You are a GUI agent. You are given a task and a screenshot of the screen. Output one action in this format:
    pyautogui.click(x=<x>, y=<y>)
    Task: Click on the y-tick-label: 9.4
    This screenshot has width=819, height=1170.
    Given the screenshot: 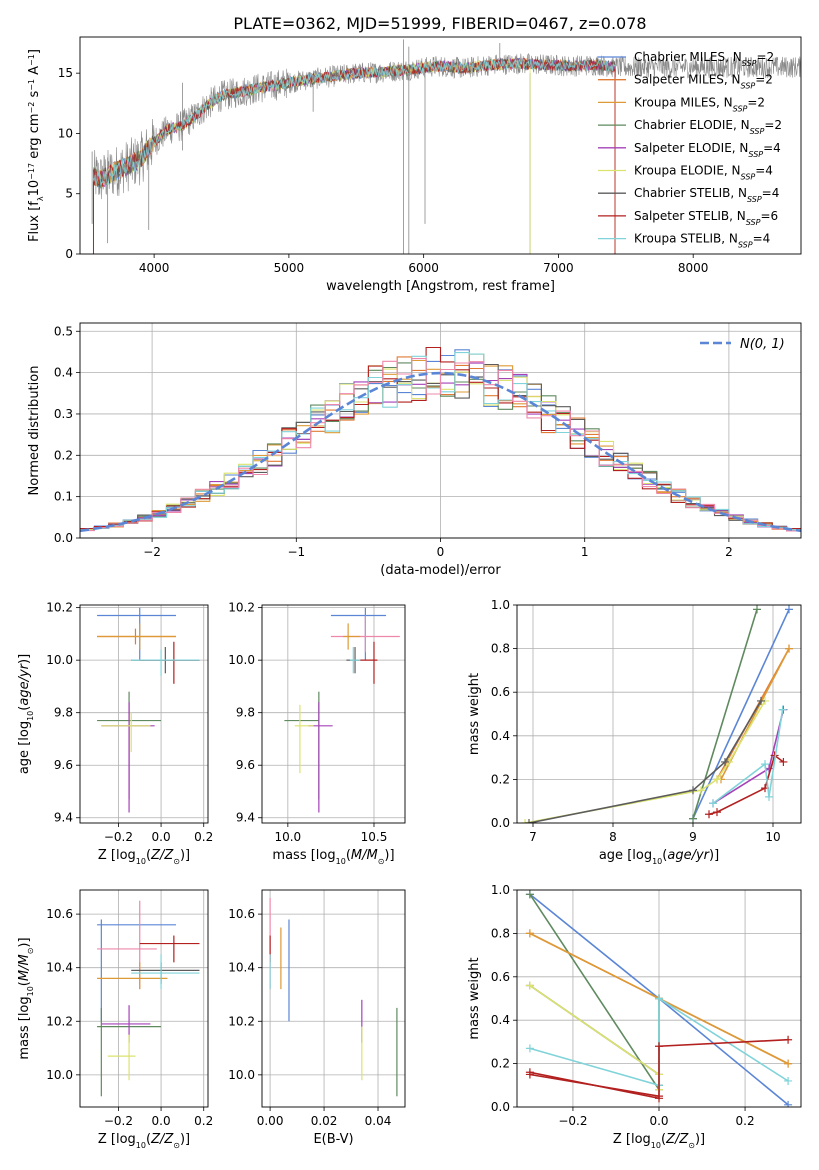 What is the action you would take?
    pyautogui.click(x=63, y=818)
    